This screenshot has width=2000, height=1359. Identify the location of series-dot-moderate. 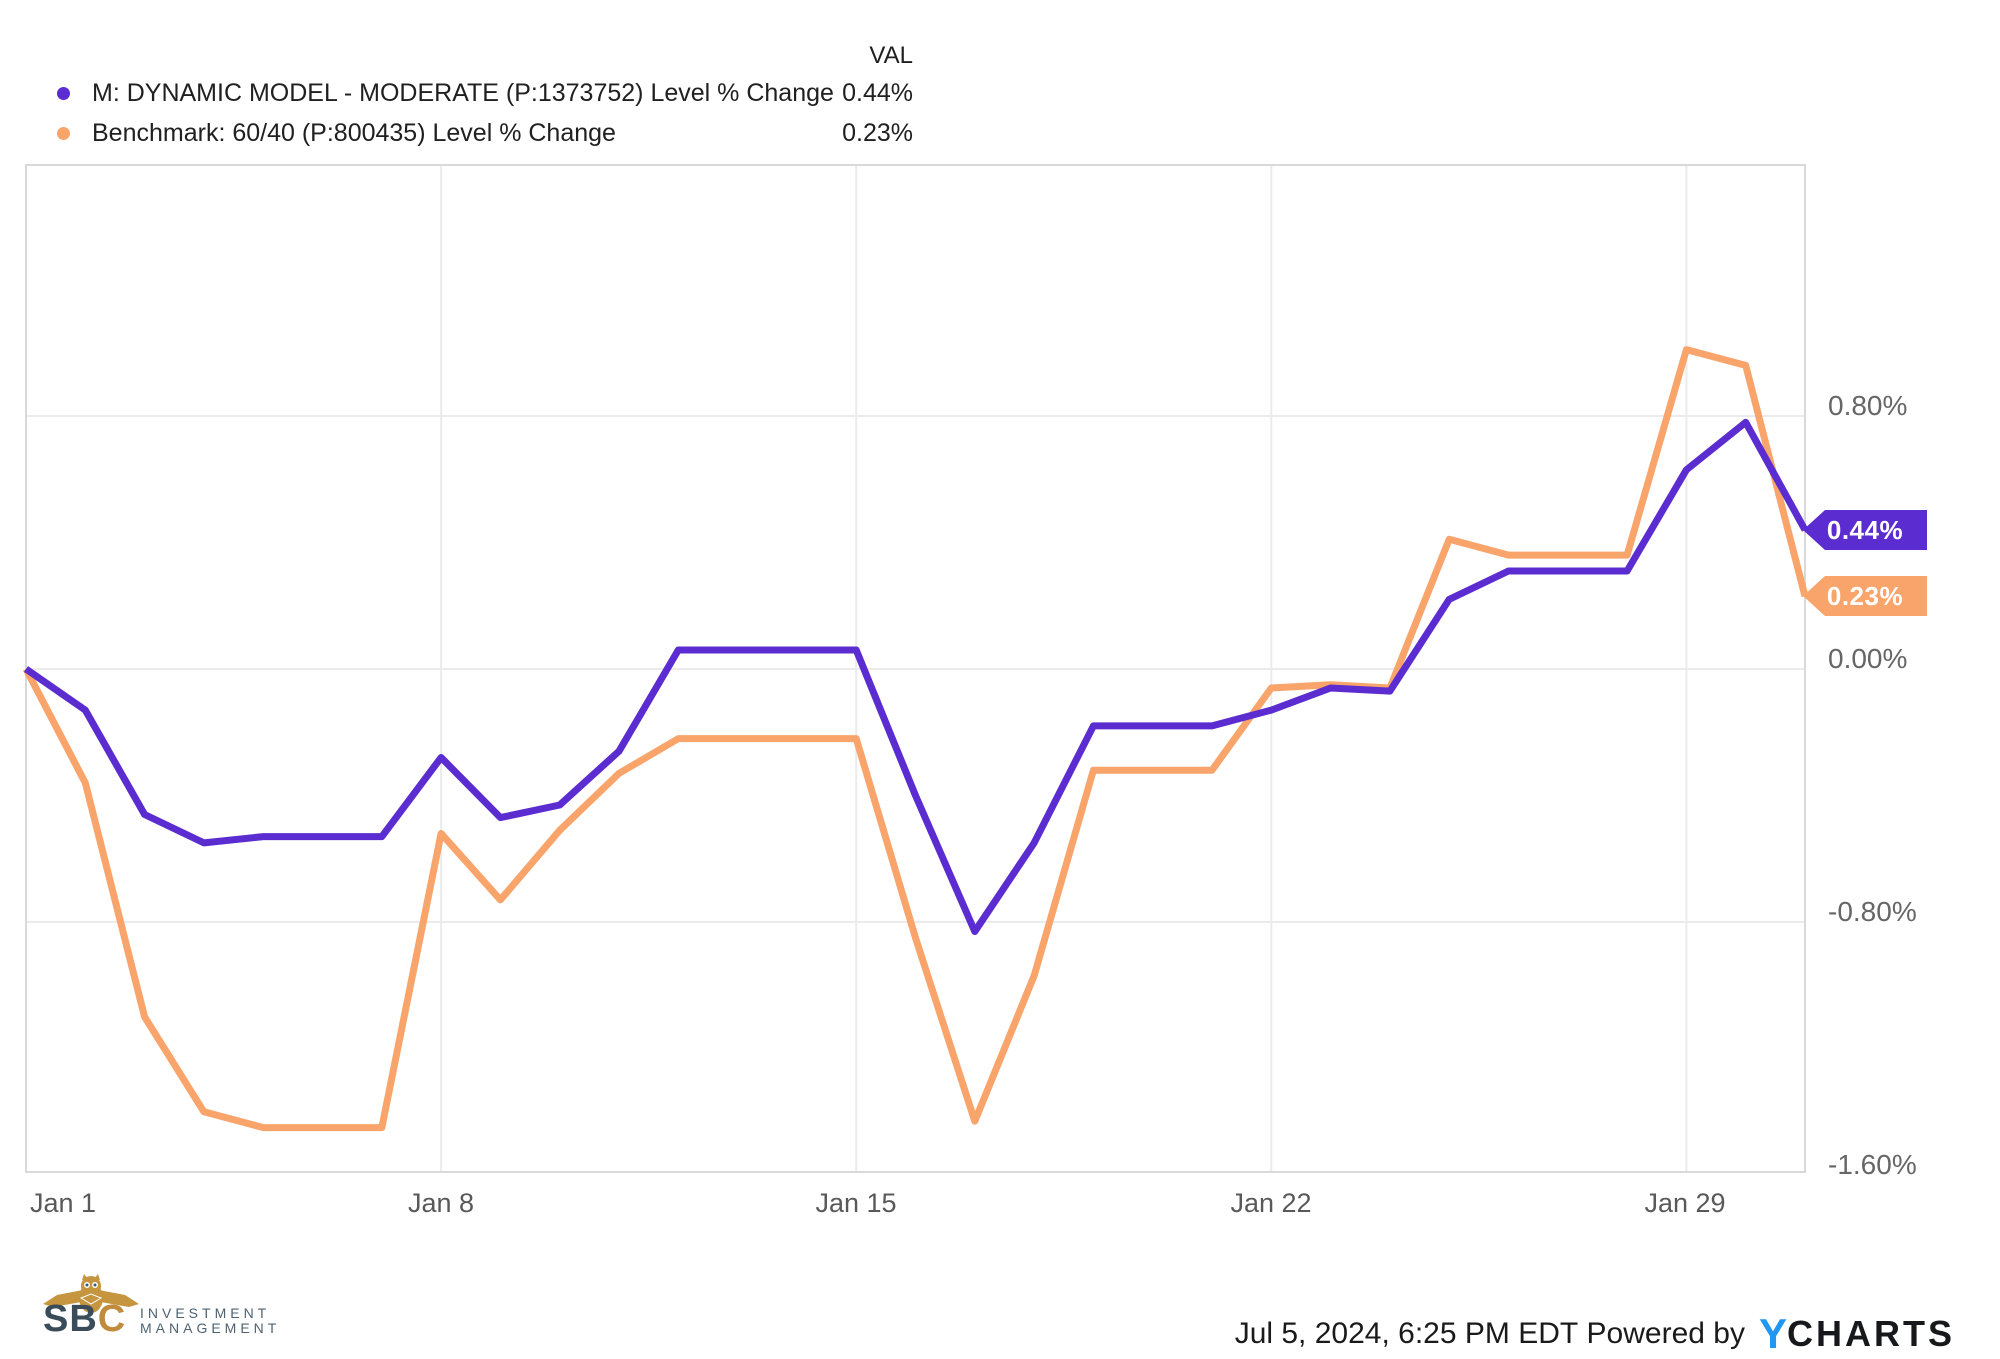
(63, 93).